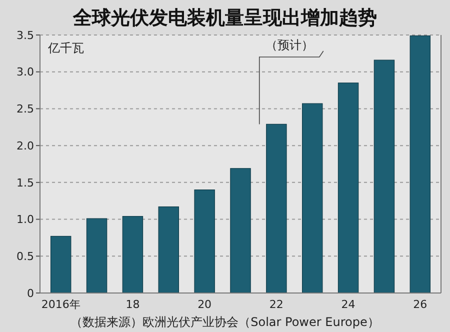  I want to click on y-axis-title: 亿千瓦, so click(65, 48).